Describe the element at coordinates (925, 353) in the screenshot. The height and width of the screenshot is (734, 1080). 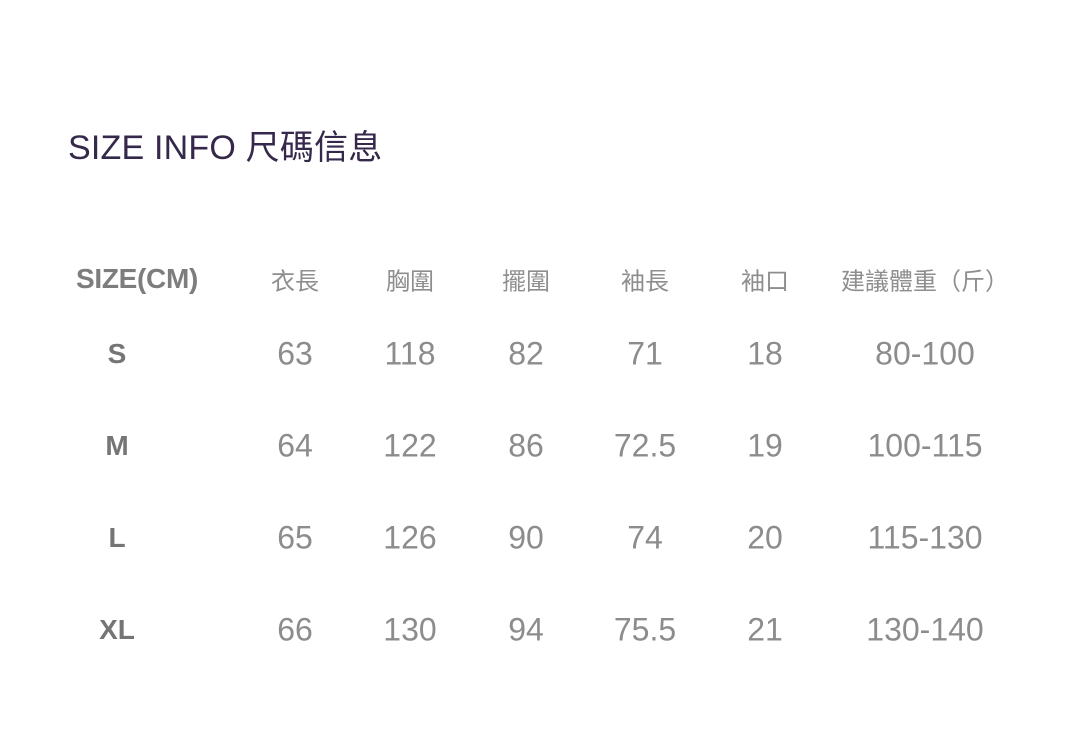
I see `cell-value: 80-100` at that location.